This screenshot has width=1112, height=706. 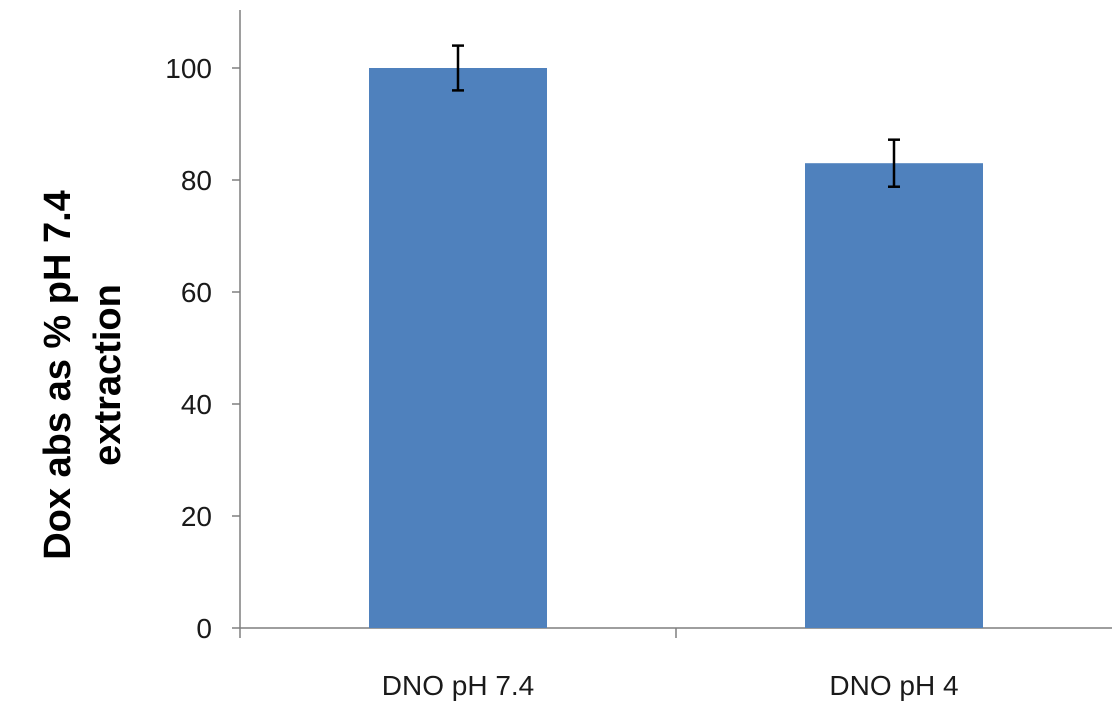 I want to click on x-category-label: DNO pH 7.4, so click(x=458, y=685).